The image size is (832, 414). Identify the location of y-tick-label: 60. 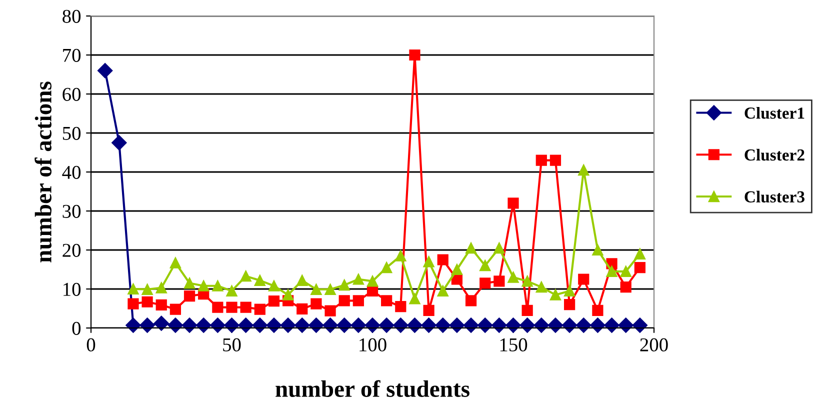
(71, 94).